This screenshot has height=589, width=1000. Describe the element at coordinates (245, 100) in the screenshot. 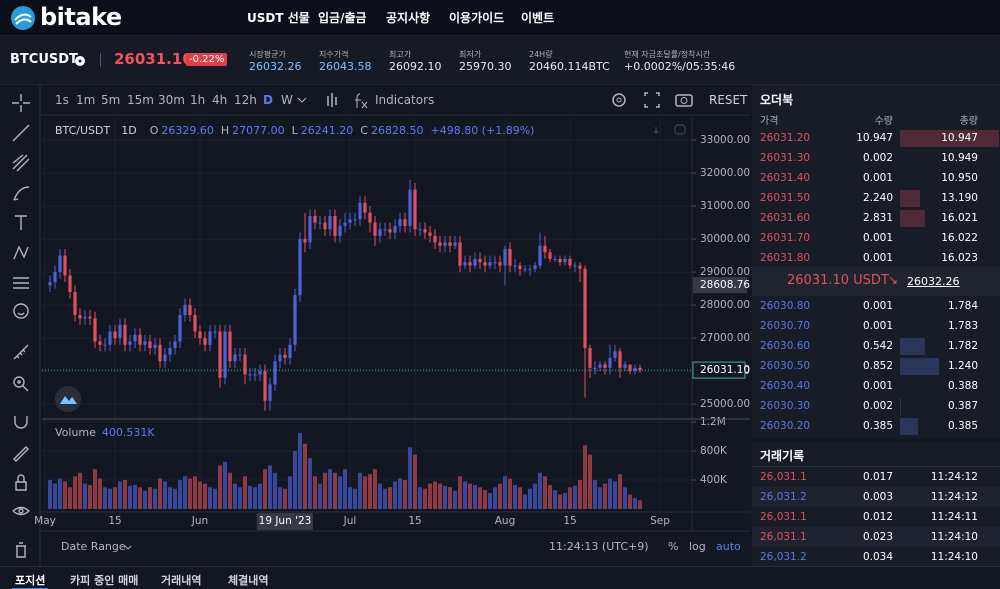

I see `interval-button: 12h` at that location.